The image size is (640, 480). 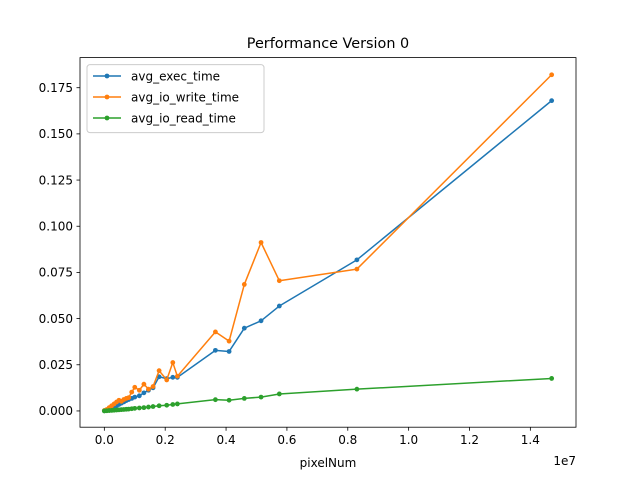 I want to click on x-tick-label: 1.2, so click(x=469, y=440).